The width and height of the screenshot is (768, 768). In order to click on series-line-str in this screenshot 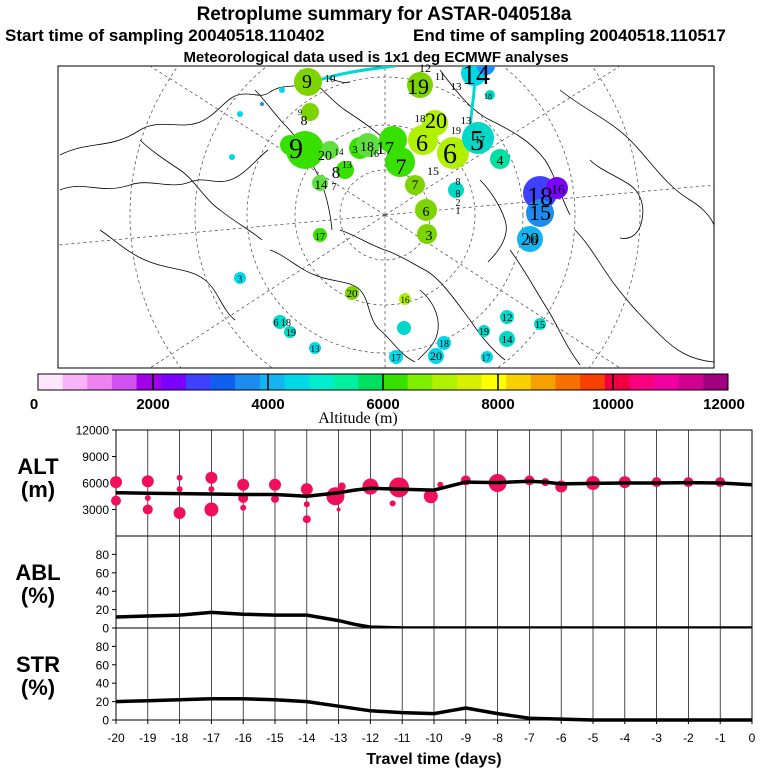, I will do `click(433, 709)`.